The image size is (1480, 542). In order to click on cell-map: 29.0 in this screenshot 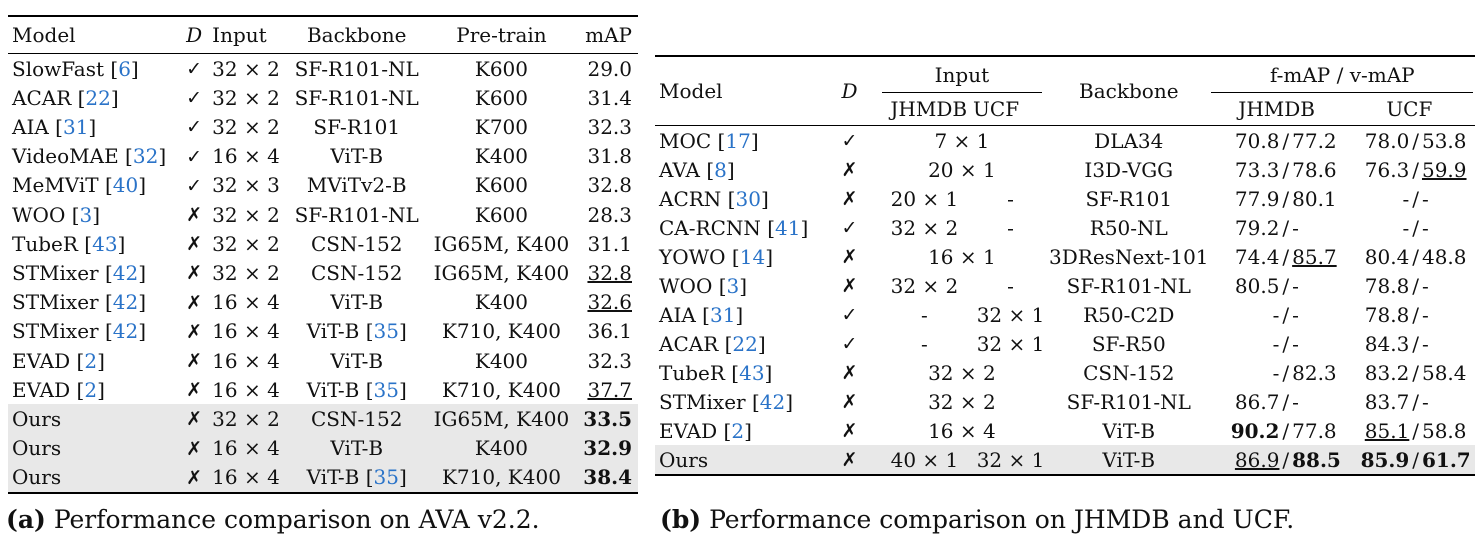, I will do `click(607, 68)`.